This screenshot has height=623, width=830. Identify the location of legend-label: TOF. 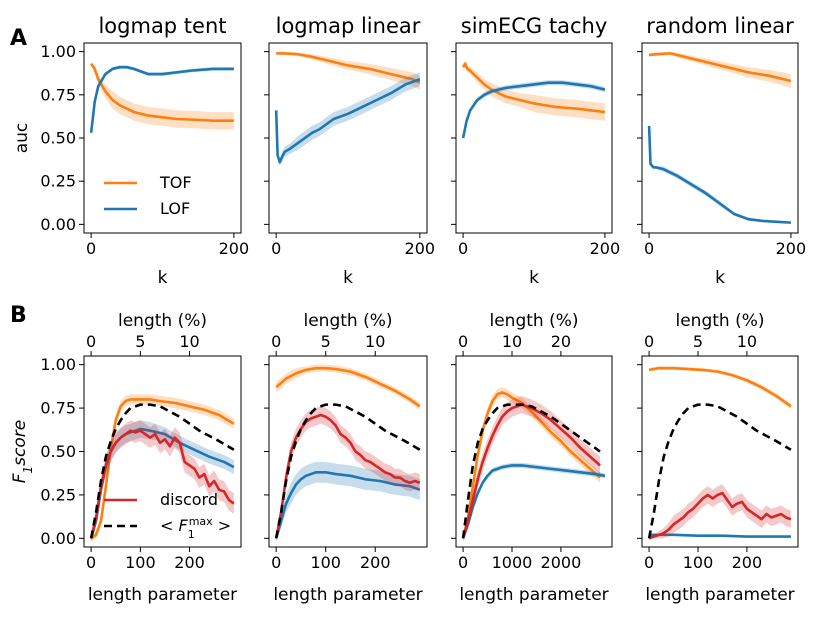
(175, 182).